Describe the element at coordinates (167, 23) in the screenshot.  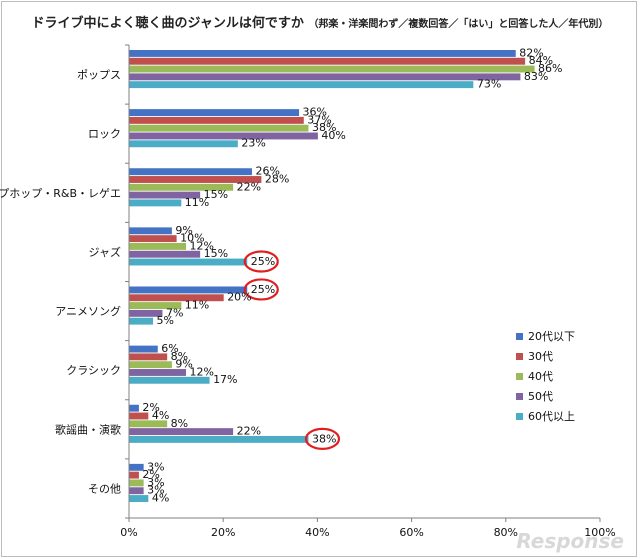
I see `chart-title: ドライブ中によく聴く曲のジャンルは何ですか` at that location.